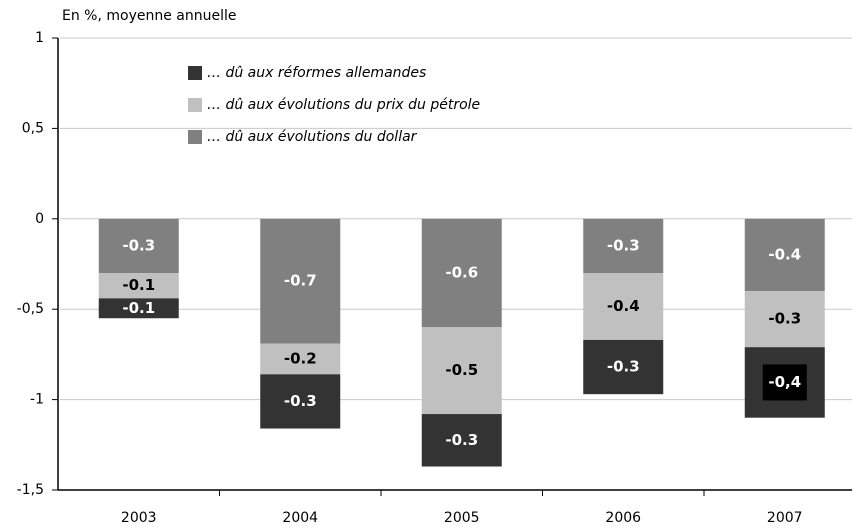  I want to click on legend-label: … dû aux évolutions du prix du pétrole, so click(343, 105).